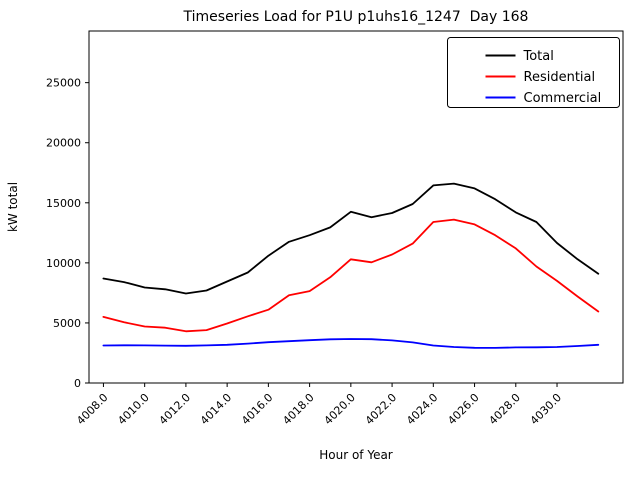  Describe the element at coordinates (504, 409) in the screenshot. I see `x-tick-label: 4028.0` at that location.